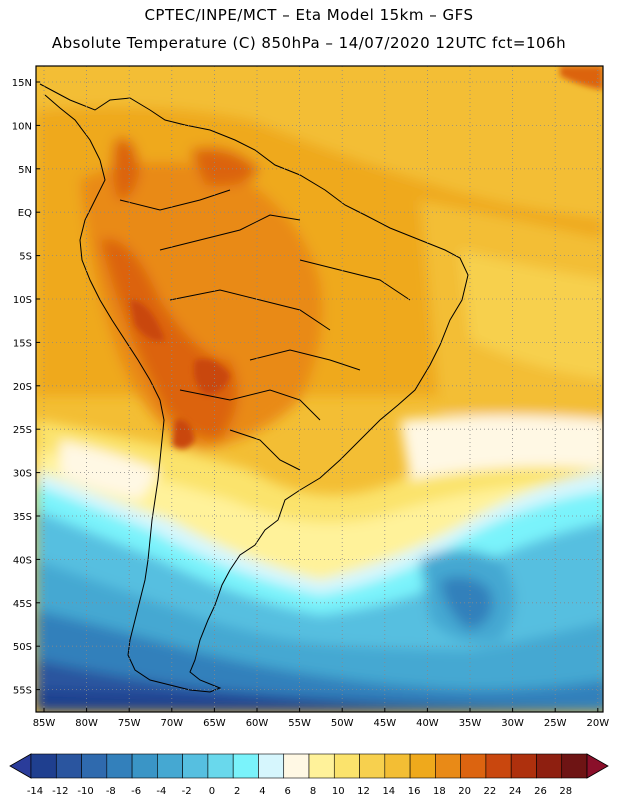 The image size is (618, 800). I want to click on longitude-label: 40W, so click(427, 723).